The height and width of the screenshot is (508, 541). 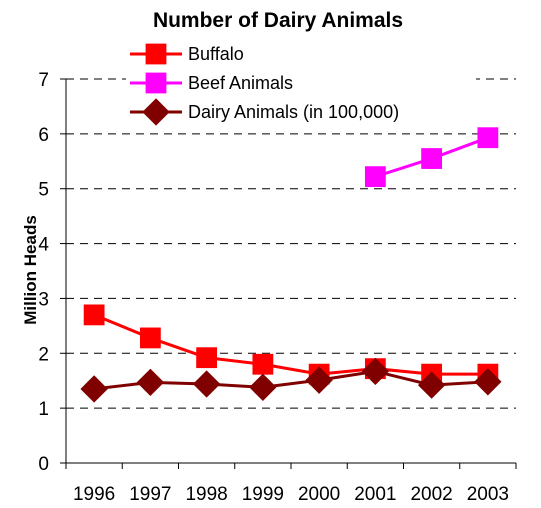 What do you see at coordinates (216, 54) in the screenshot?
I see `legend-label: Buffalo` at bounding box center [216, 54].